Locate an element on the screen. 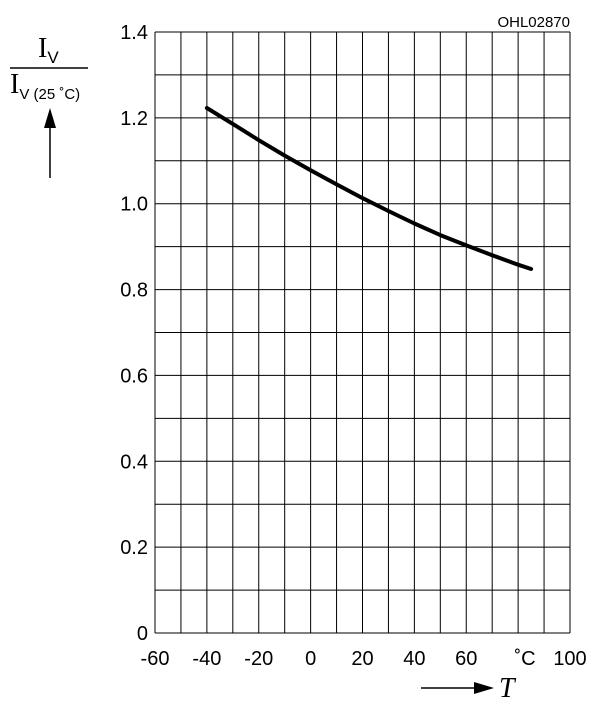 The height and width of the screenshot is (701, 597). x-tick-label: -60 is located at coordinates (155, 659).